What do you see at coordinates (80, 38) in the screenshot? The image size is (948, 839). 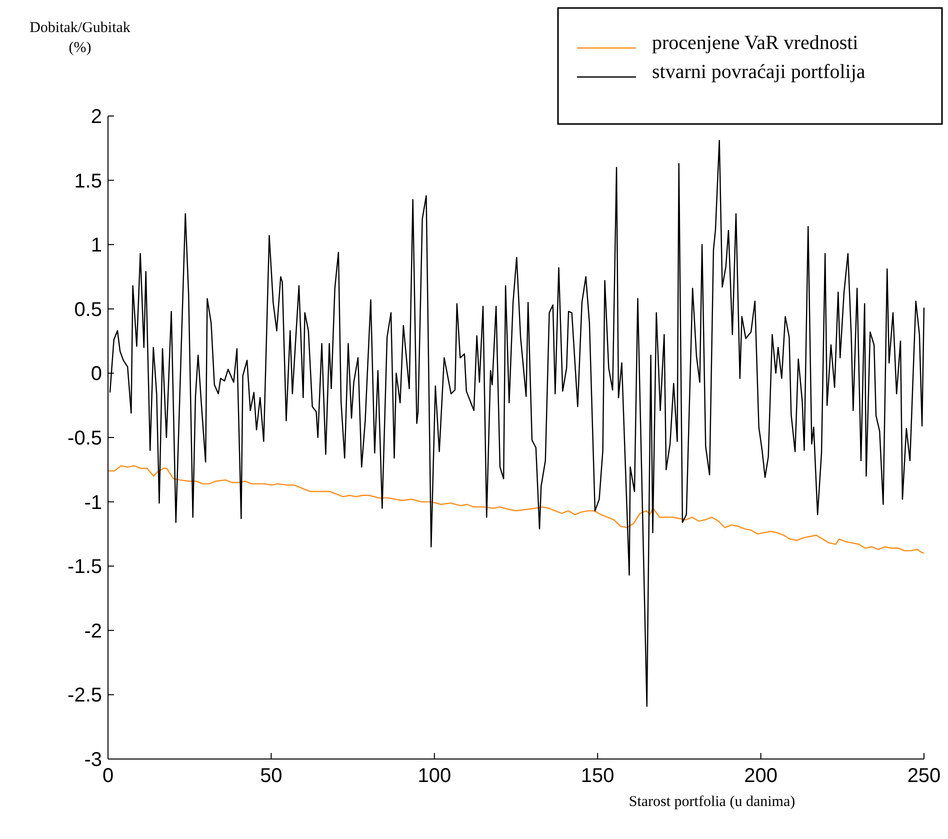 I see `y-axis-title: Dobitak/Gubitak (%)` at bounding box center [80, 38].